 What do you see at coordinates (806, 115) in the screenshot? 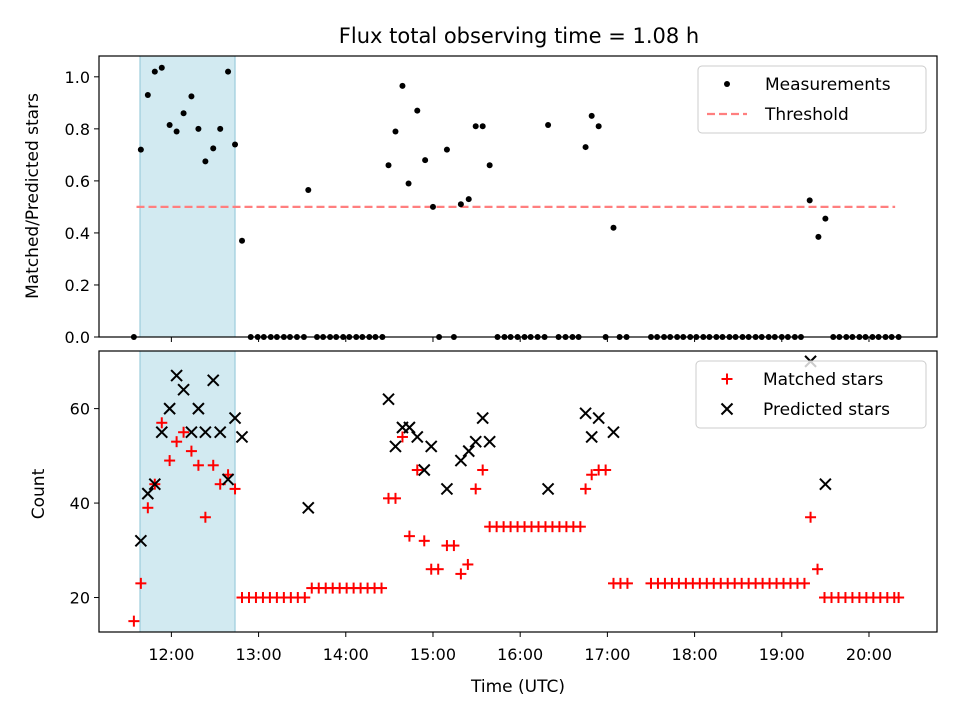
I see `legend-threshold-label: Threshold` at bounding box center [806, 115].